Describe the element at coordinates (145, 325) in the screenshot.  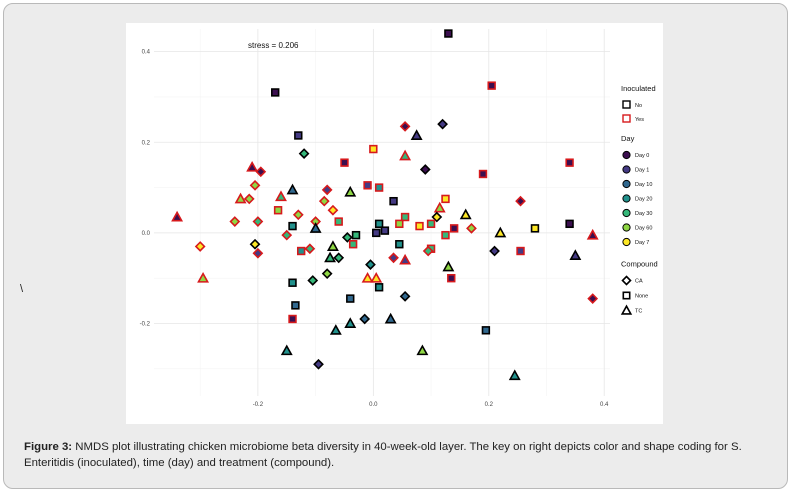
I see `y-tick-label: -0.2` at that location.